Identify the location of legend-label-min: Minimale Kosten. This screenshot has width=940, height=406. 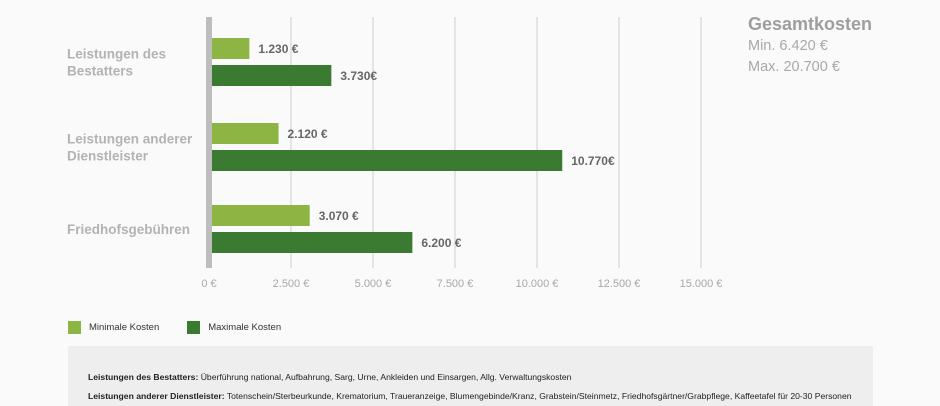
(124, 327).